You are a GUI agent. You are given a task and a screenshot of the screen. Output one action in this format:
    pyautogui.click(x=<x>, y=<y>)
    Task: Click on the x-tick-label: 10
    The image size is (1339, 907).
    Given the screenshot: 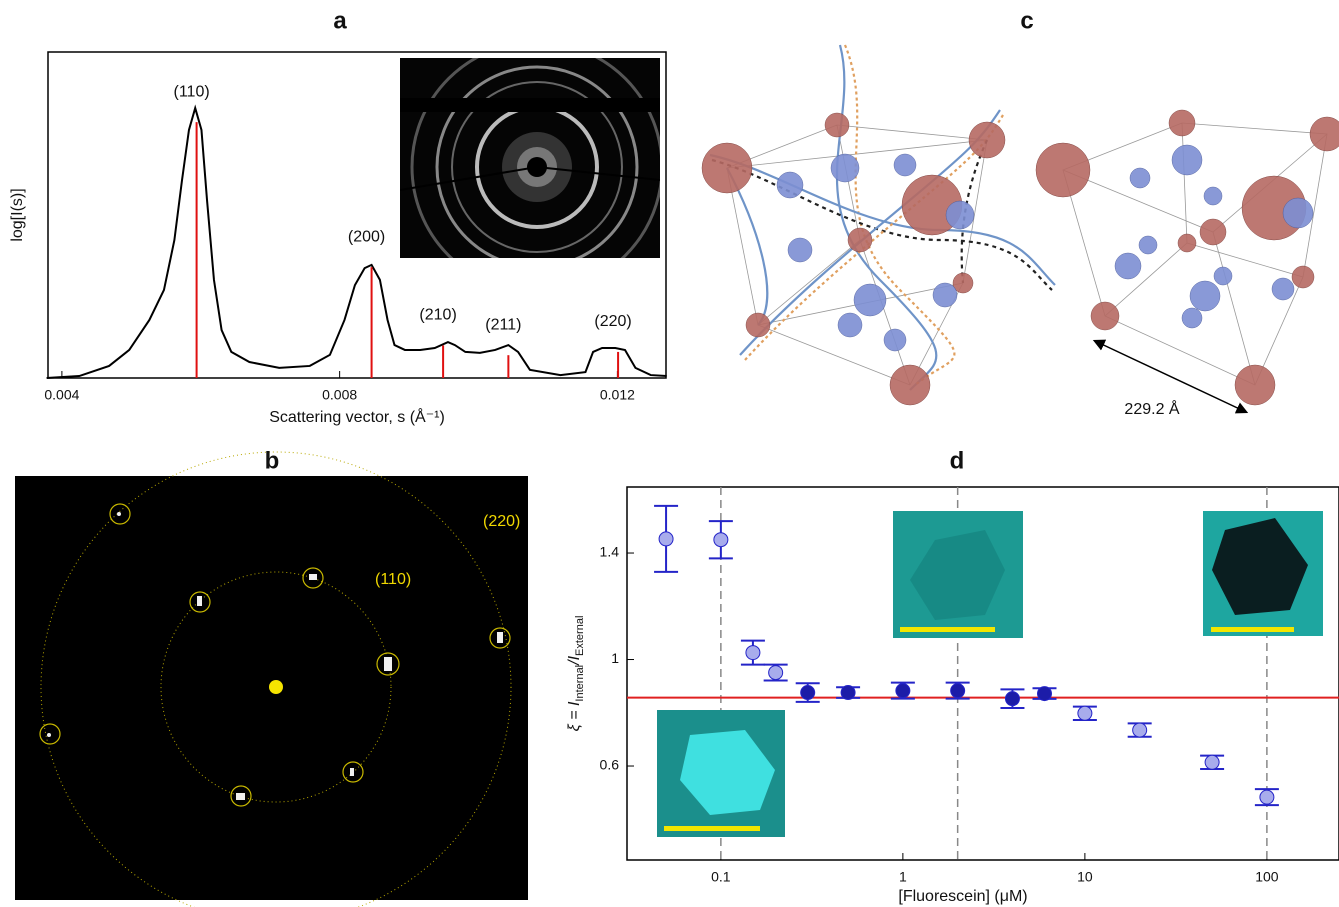 What is the action you would take?
    pyautogui.click(x=1085, y=877)
    